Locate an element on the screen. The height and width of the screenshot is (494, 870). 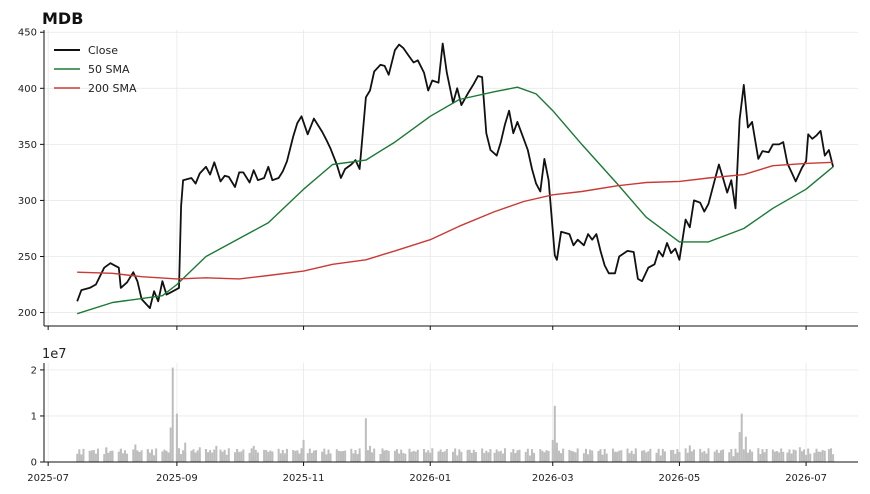
volume-y-ticks: 0 1 2 is located at coordinates (37, 417).